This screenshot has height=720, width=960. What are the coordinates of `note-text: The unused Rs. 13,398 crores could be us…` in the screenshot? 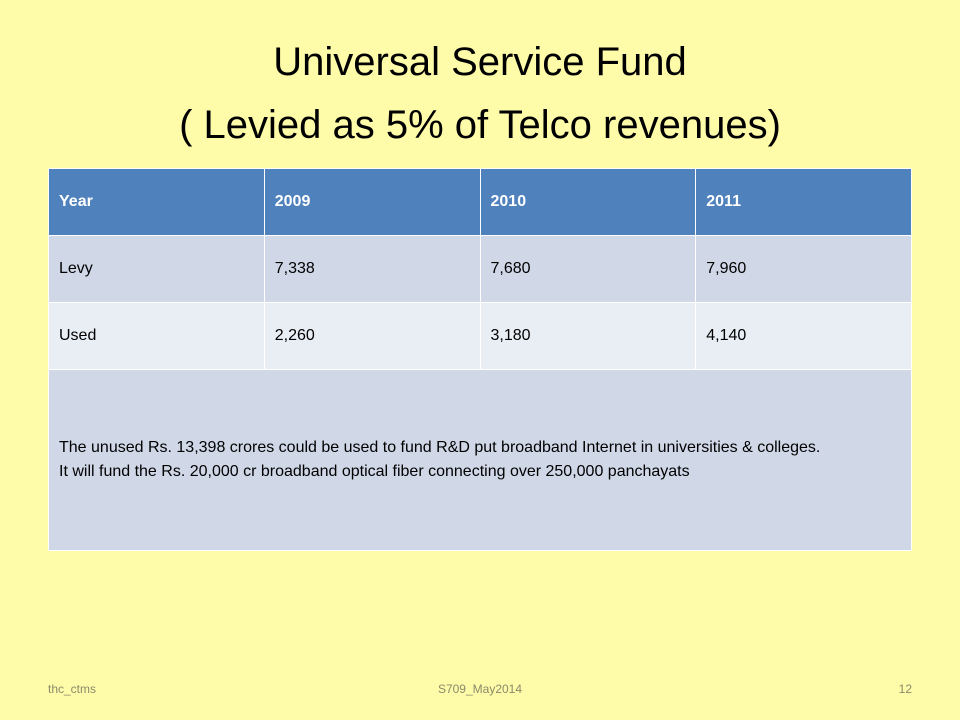 It's located at (440, 447).